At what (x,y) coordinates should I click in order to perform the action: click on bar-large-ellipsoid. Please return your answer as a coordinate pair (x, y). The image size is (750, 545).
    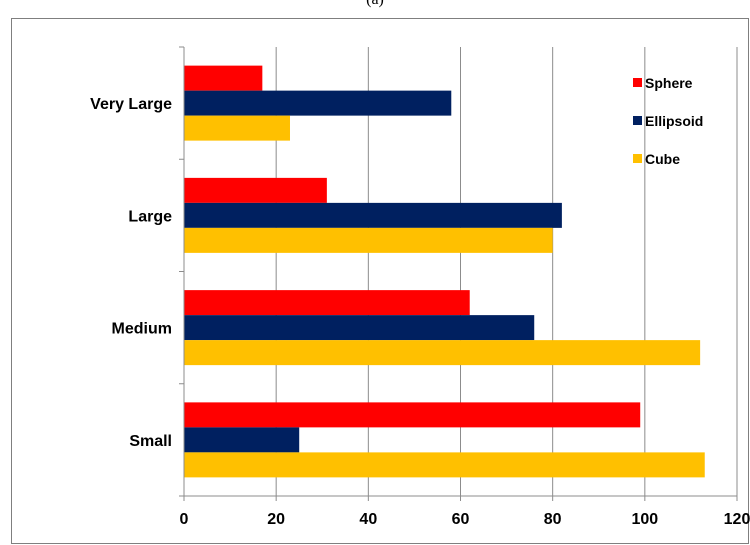
    Looking at the image, I should click on (373, 215).